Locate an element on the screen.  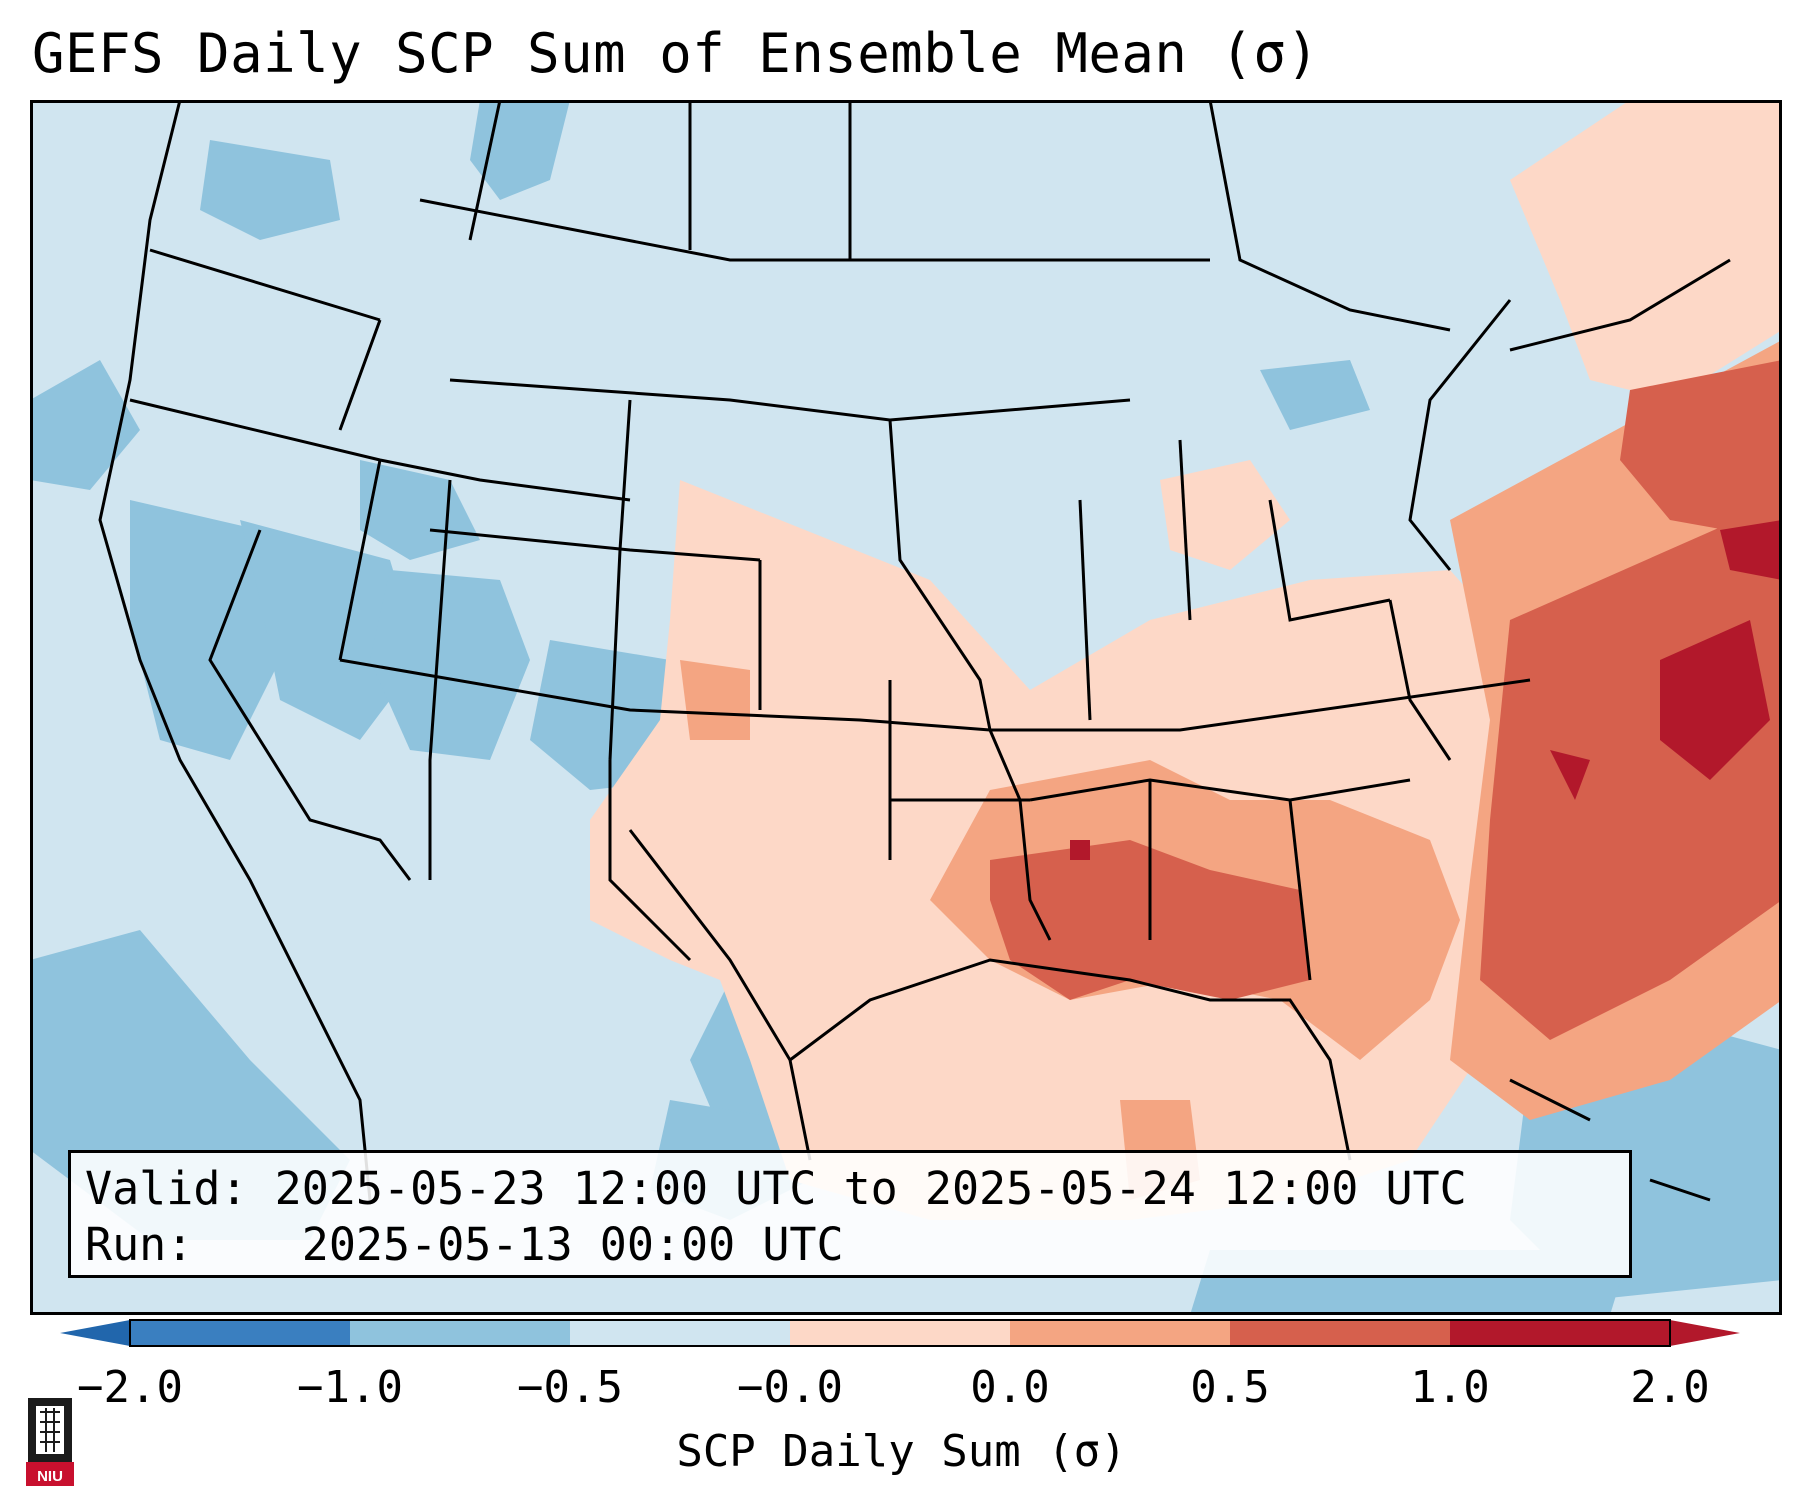
run-value: 2025-05-13 00:00 UTC is located at coordinates (572, 1244).